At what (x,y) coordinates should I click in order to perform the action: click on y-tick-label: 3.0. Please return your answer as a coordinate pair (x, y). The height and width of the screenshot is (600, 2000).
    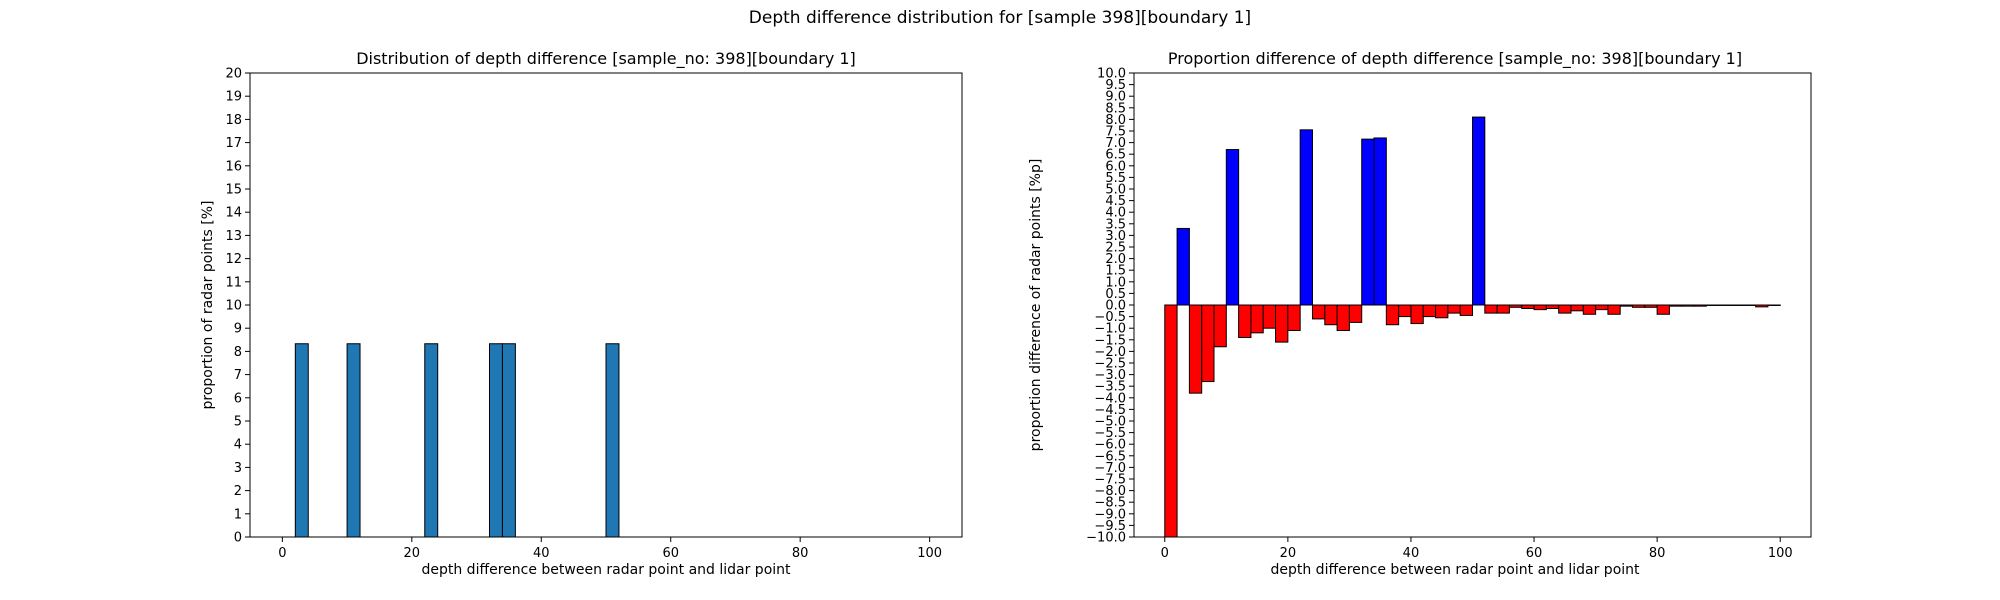
    Looking at the image, I should click on (1115, 236).